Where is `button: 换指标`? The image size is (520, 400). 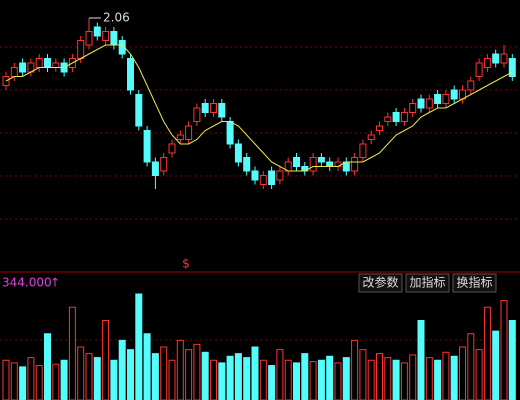
button: 换指标 is located at coordinates (474, 283).